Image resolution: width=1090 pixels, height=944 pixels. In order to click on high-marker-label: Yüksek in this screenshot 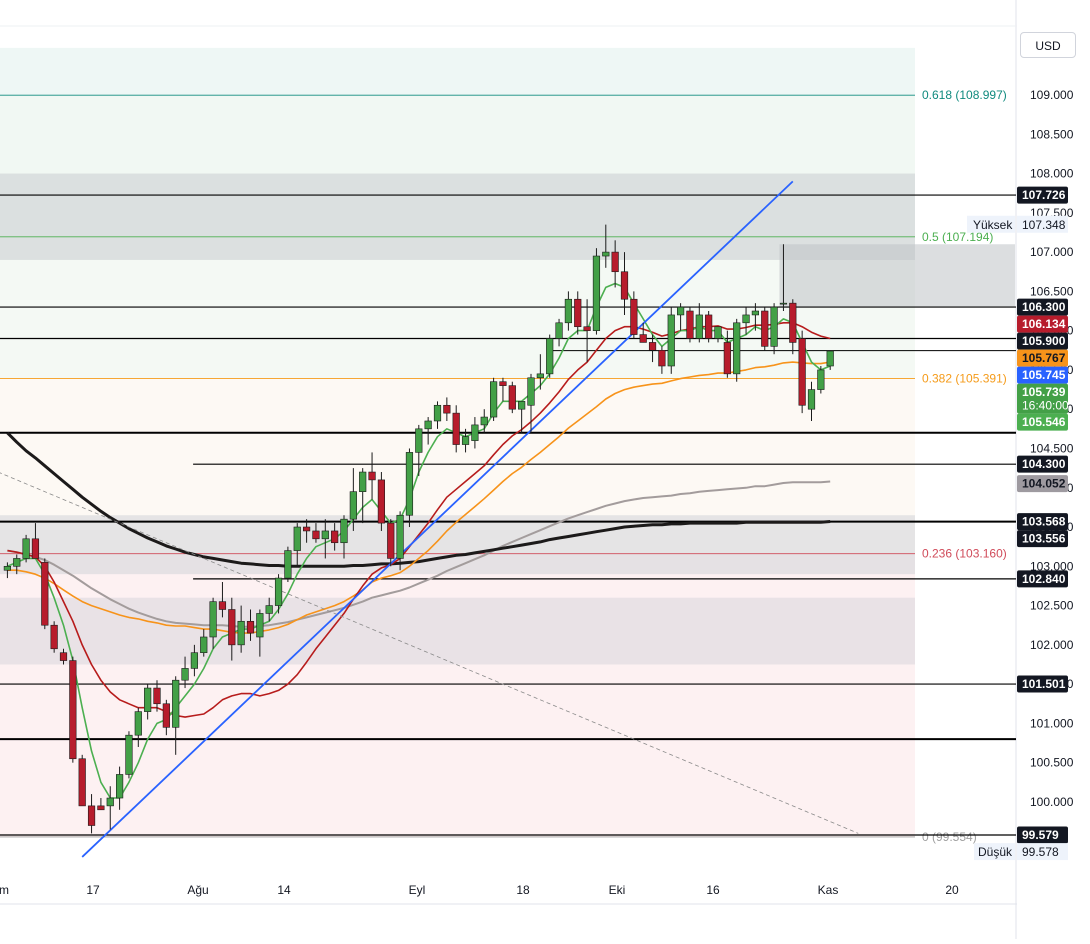, I will do `click(993, 225)`.